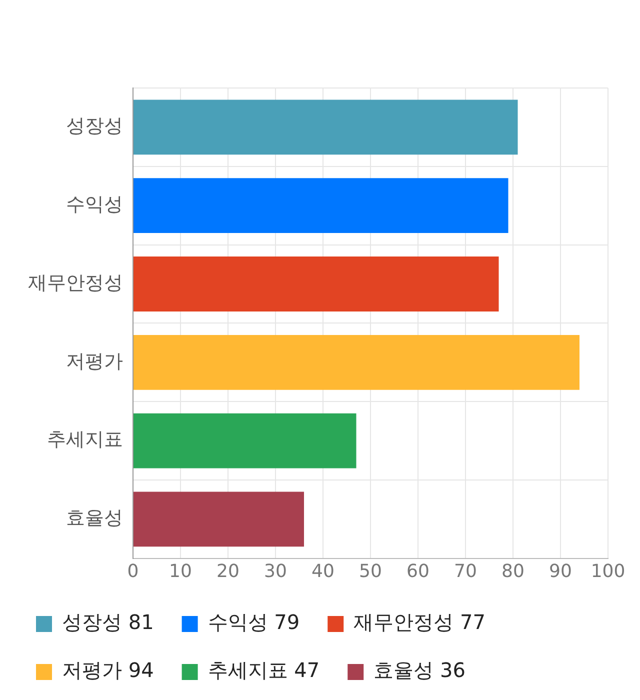  I want to click on x-tick-label: 40, so click(323, 571).